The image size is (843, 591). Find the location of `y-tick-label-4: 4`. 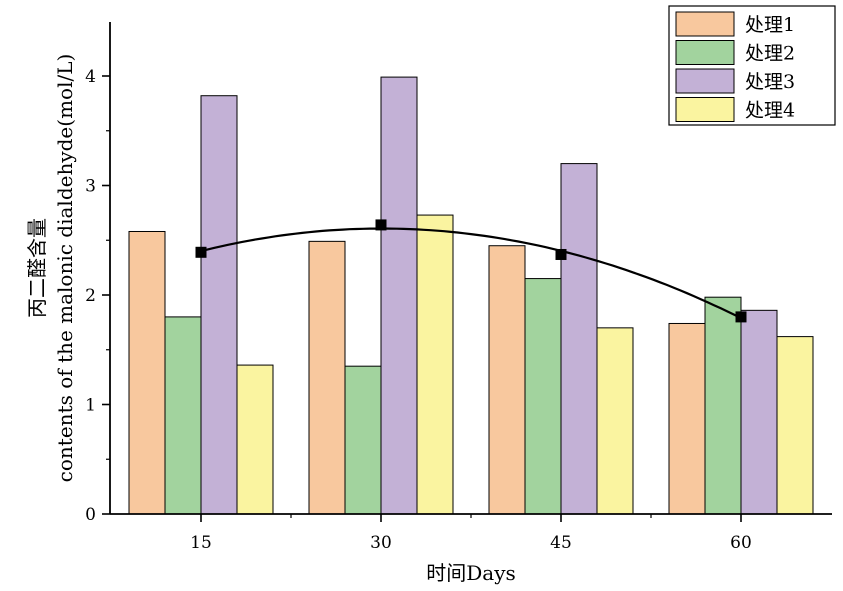

y-tick-label-4: 4 is located at coordinates (90, 77).